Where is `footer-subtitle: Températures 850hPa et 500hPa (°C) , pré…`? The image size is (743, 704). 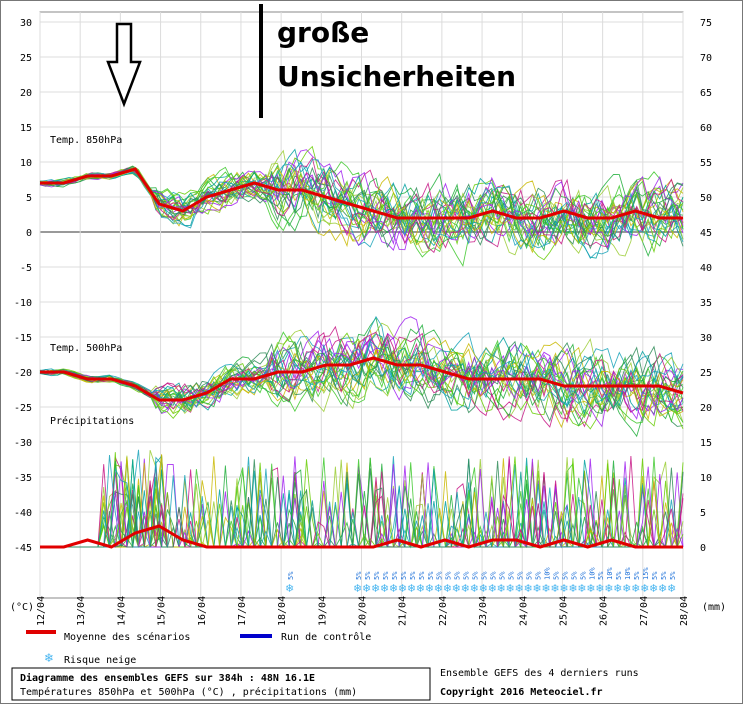 footer-subtitle: Températures 850hPa et 500hPa (°C) , pré… is located at coordinates (188, 692).